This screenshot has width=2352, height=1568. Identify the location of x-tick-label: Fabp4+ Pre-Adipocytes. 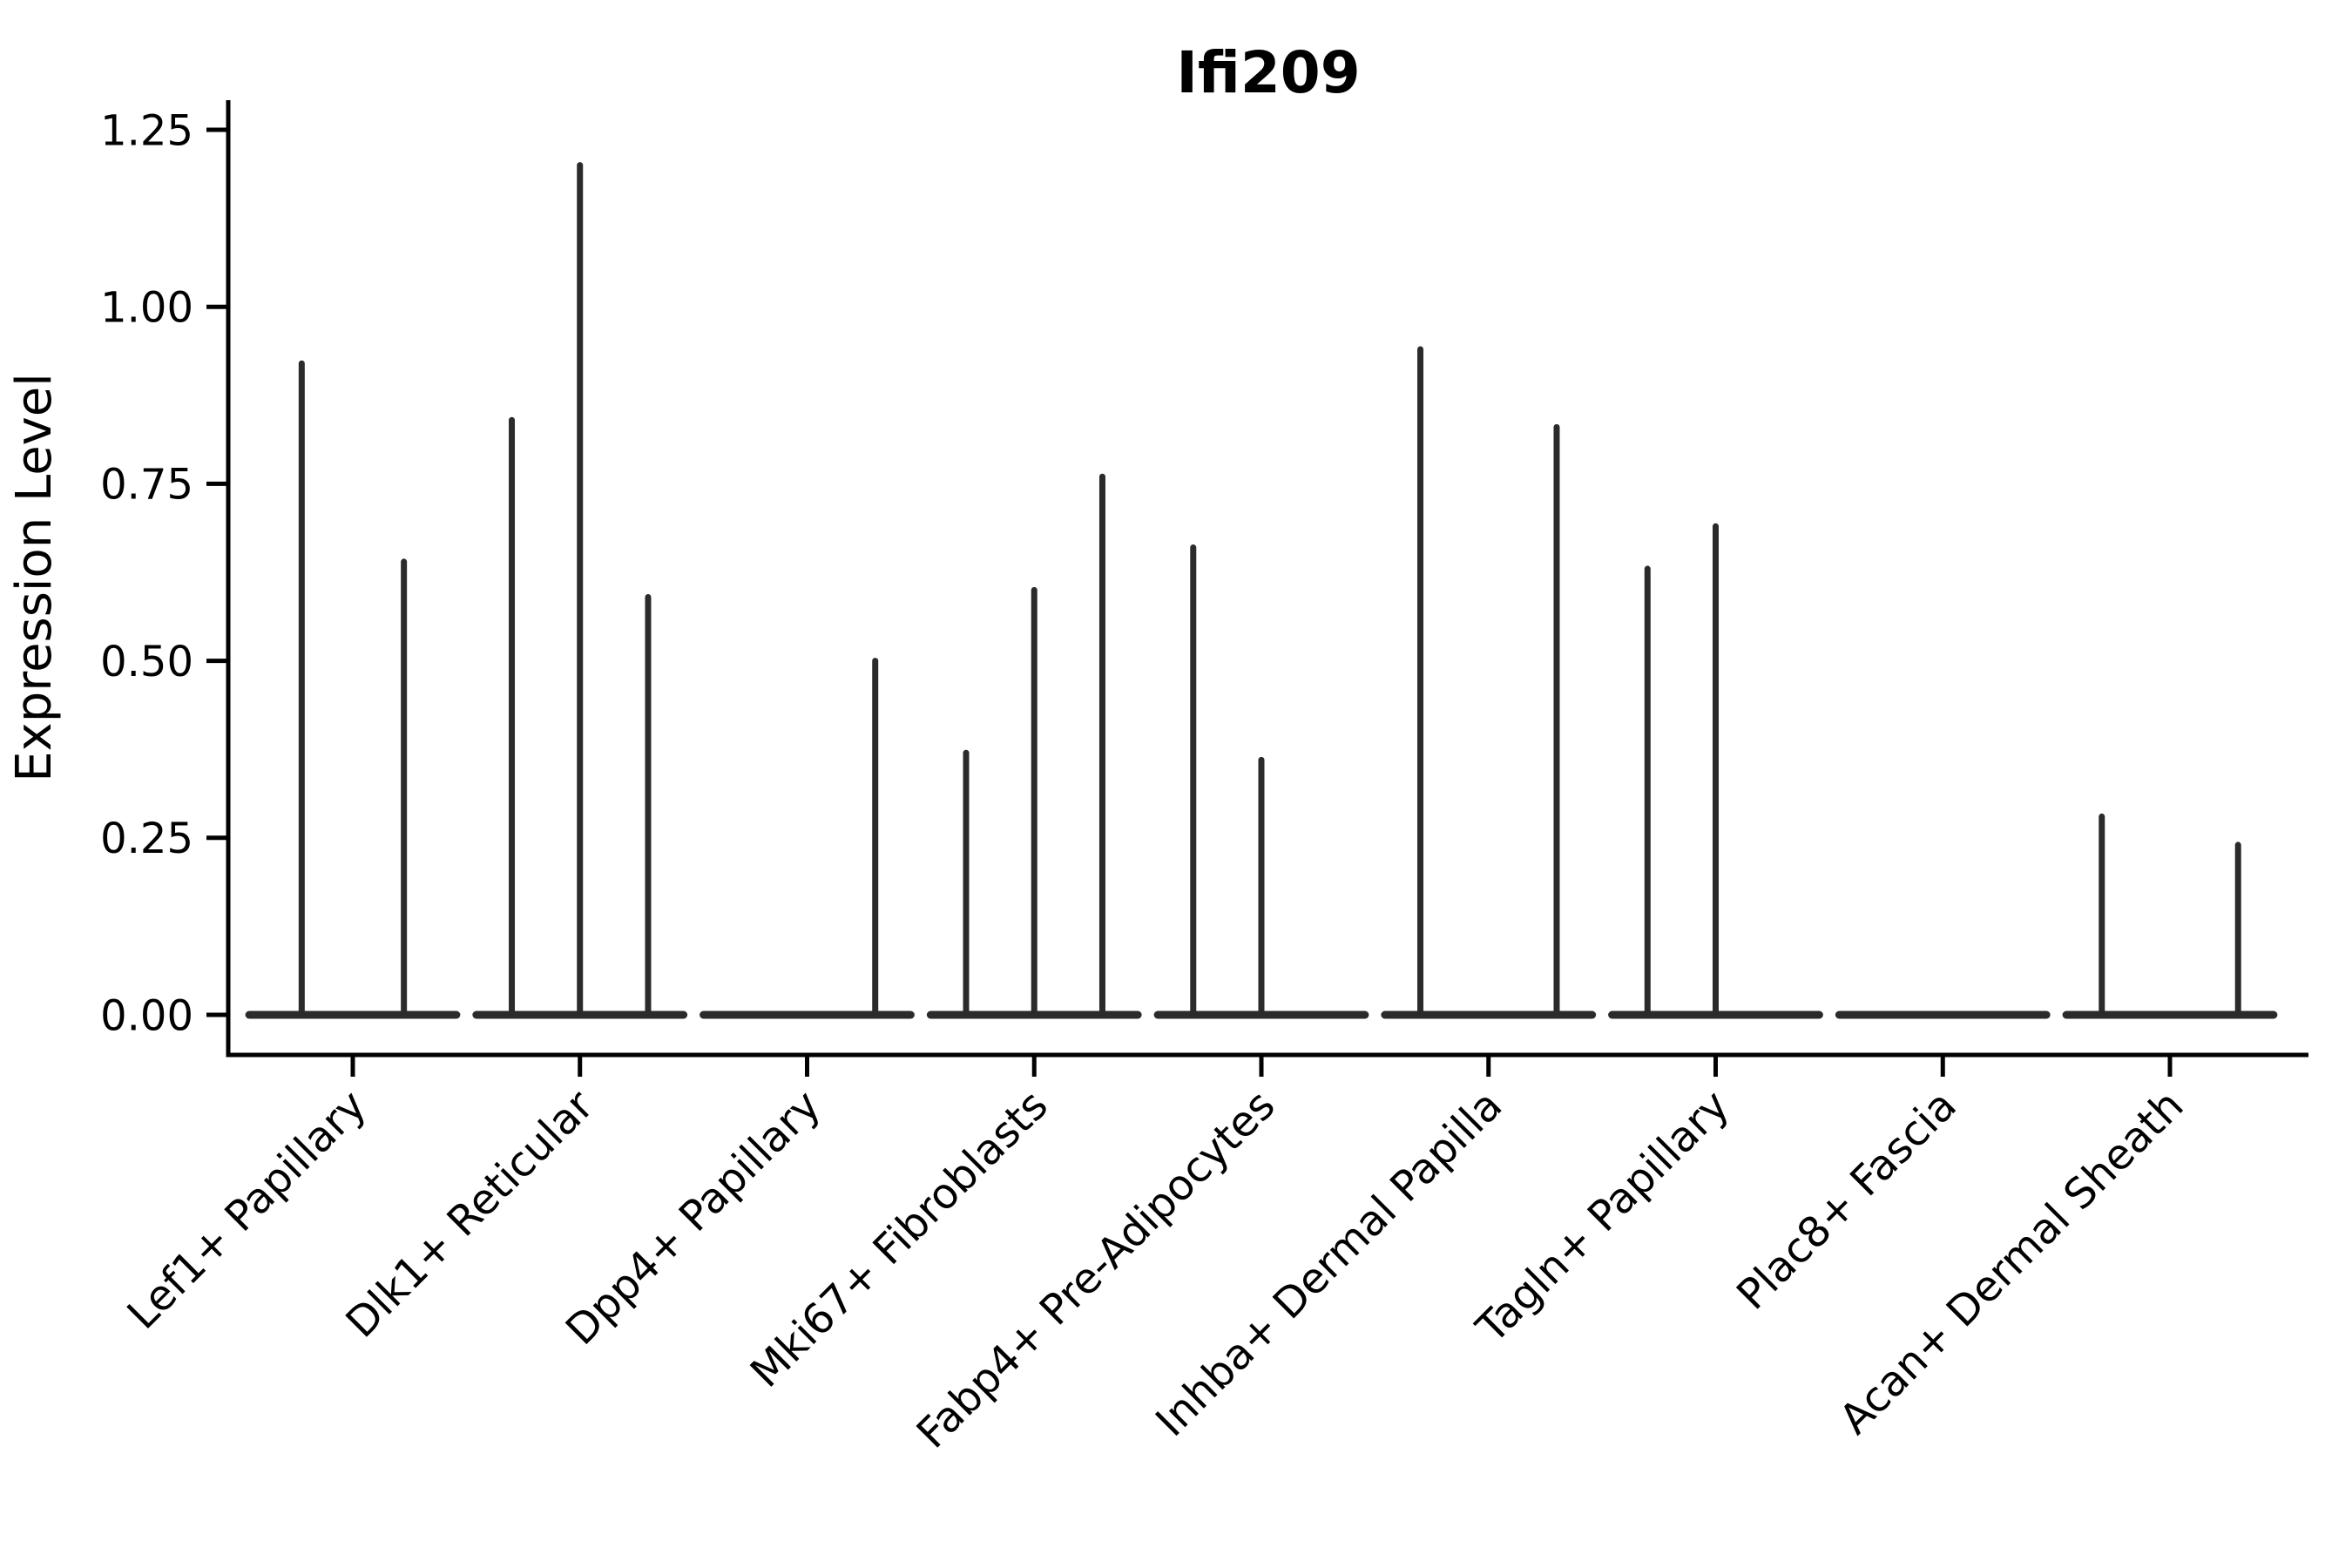
(1096, 1270).